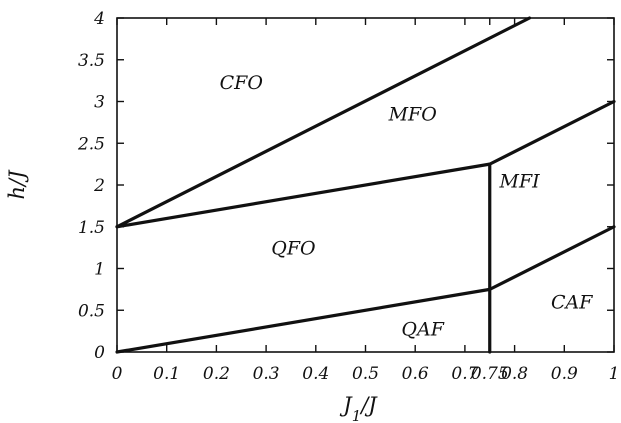 This screenshot has height=423, width=621. I want to click on y-tick-label: 0.5, so click(91, 311).